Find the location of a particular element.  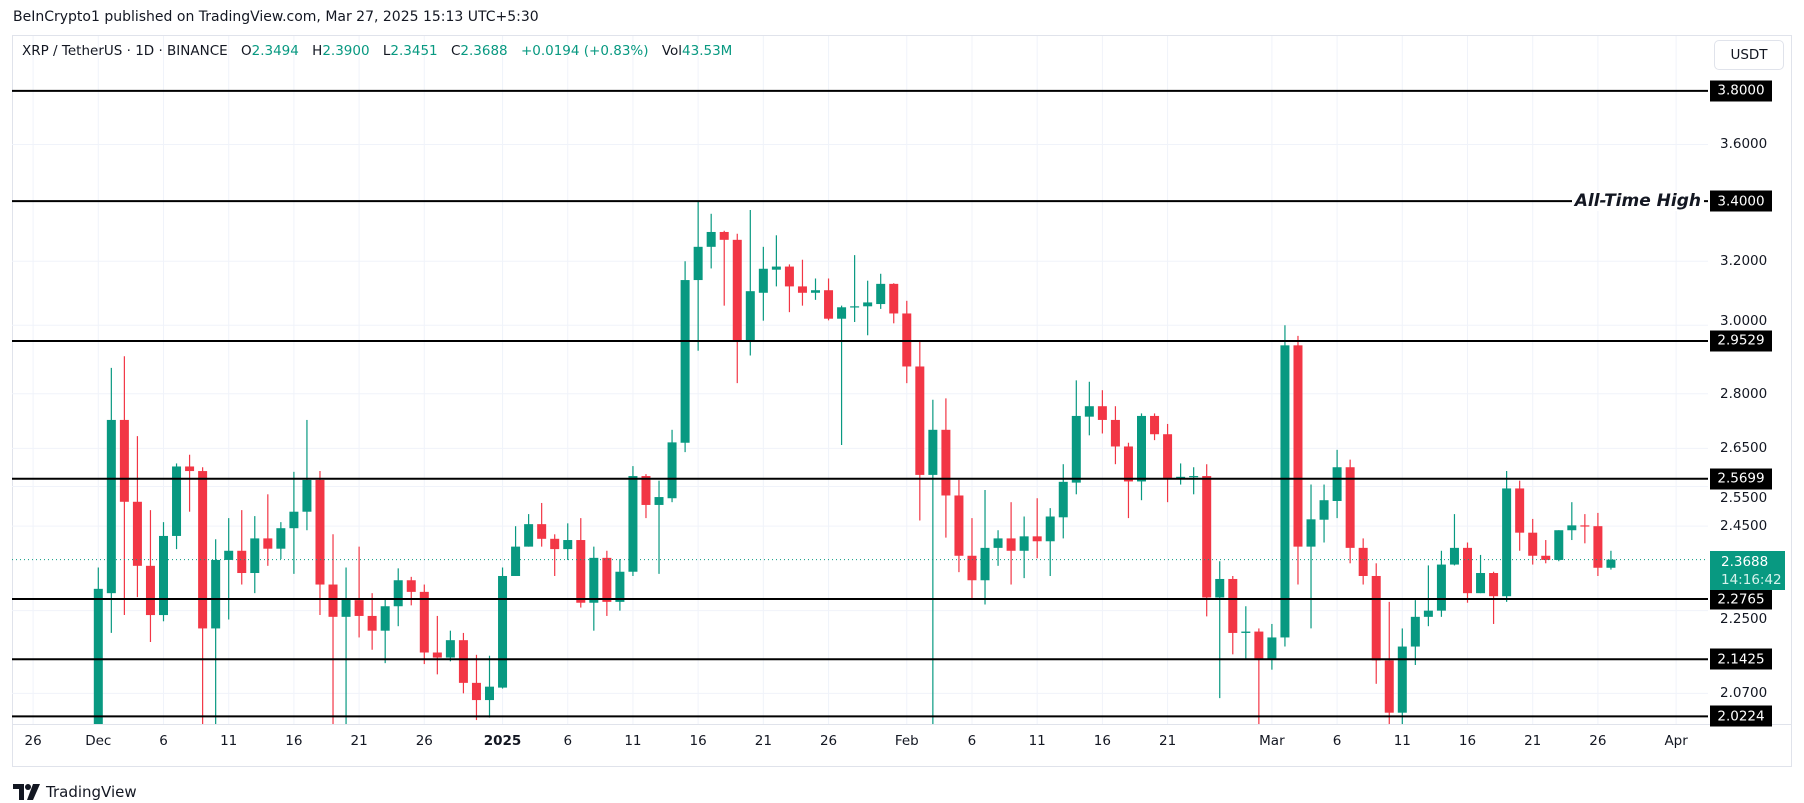

tradingview-logo: TradingView is located at coordinates (75, 792).